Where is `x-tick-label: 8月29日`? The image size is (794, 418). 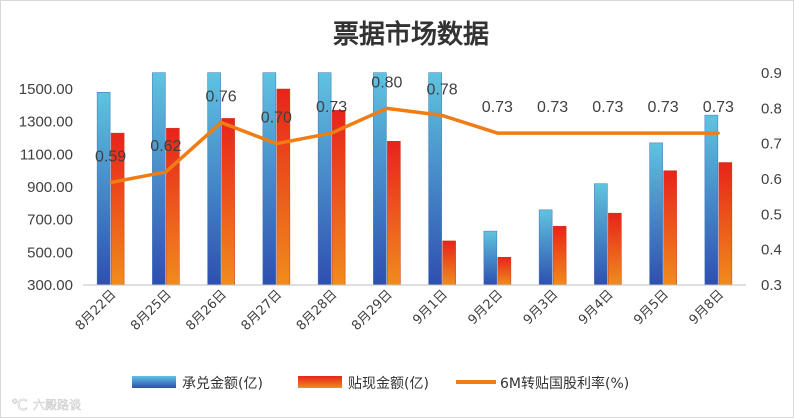
x-tick-label: 8月29日 is located at coordinates (372, 310).